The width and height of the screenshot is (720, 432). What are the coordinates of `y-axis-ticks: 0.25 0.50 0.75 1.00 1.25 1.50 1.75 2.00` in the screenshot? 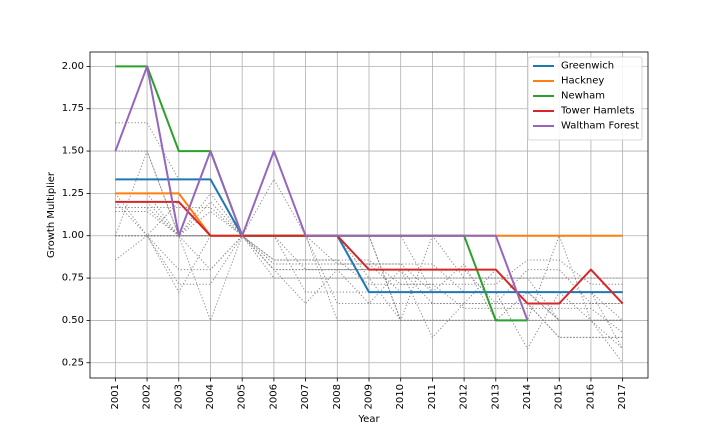 It's located at (76, 214).